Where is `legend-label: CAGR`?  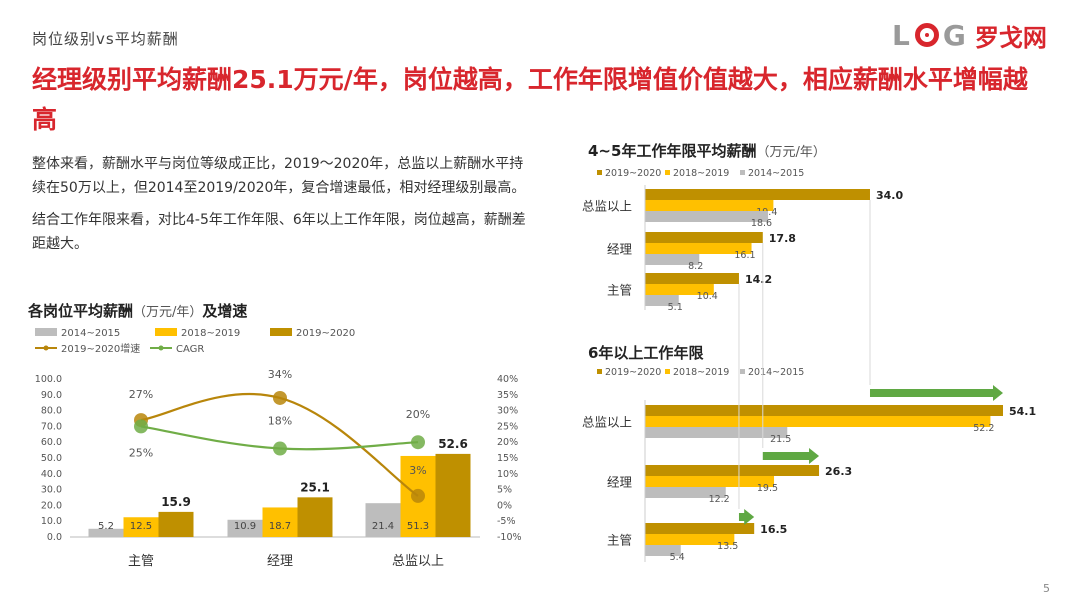
legend-label: CAGR is located at coordinates (190, 349).